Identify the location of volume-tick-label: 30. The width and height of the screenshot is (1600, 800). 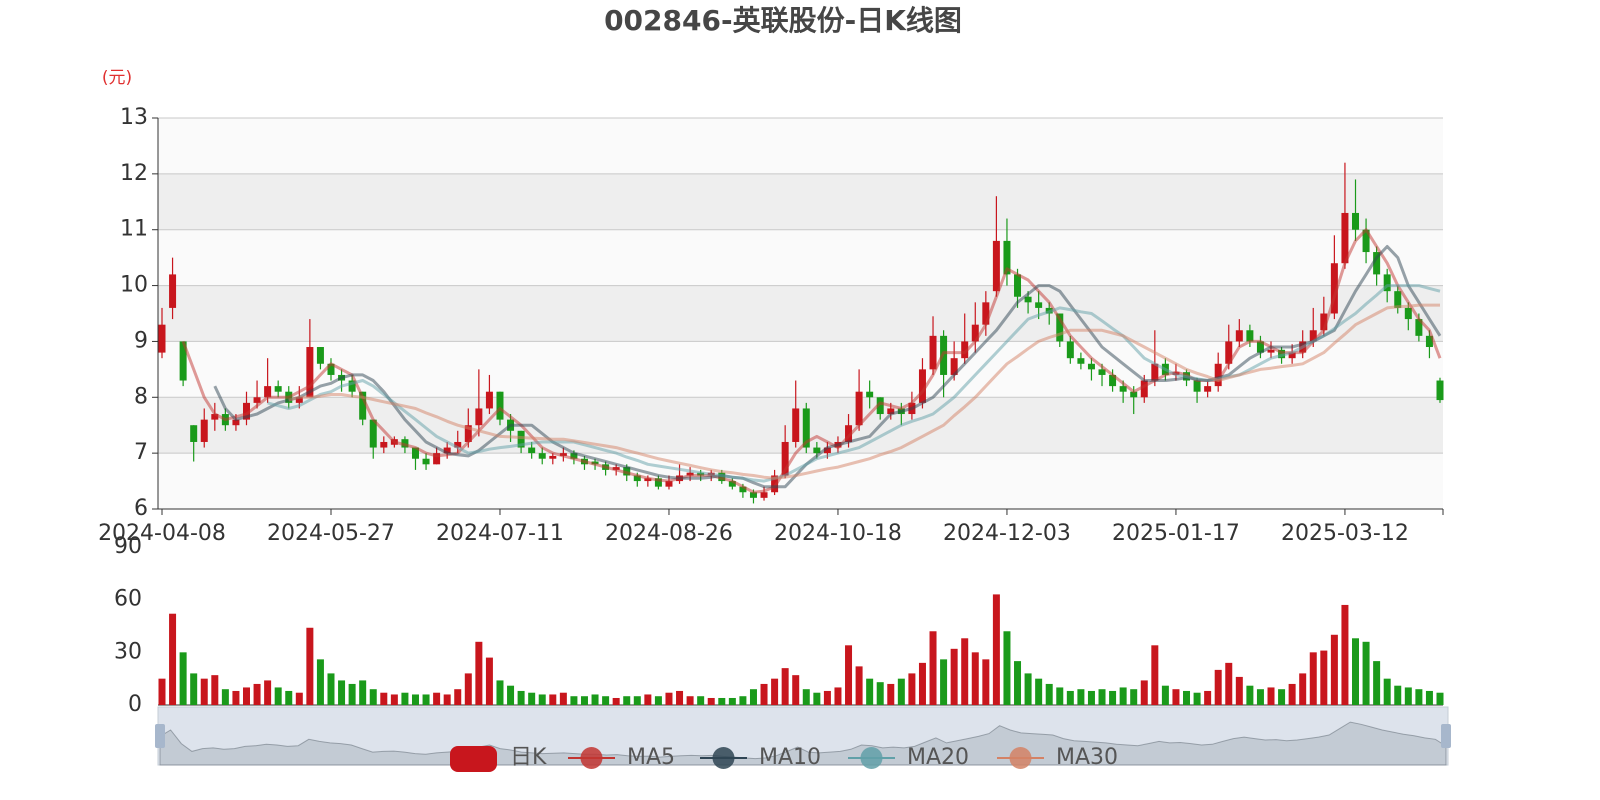
(128, 651).